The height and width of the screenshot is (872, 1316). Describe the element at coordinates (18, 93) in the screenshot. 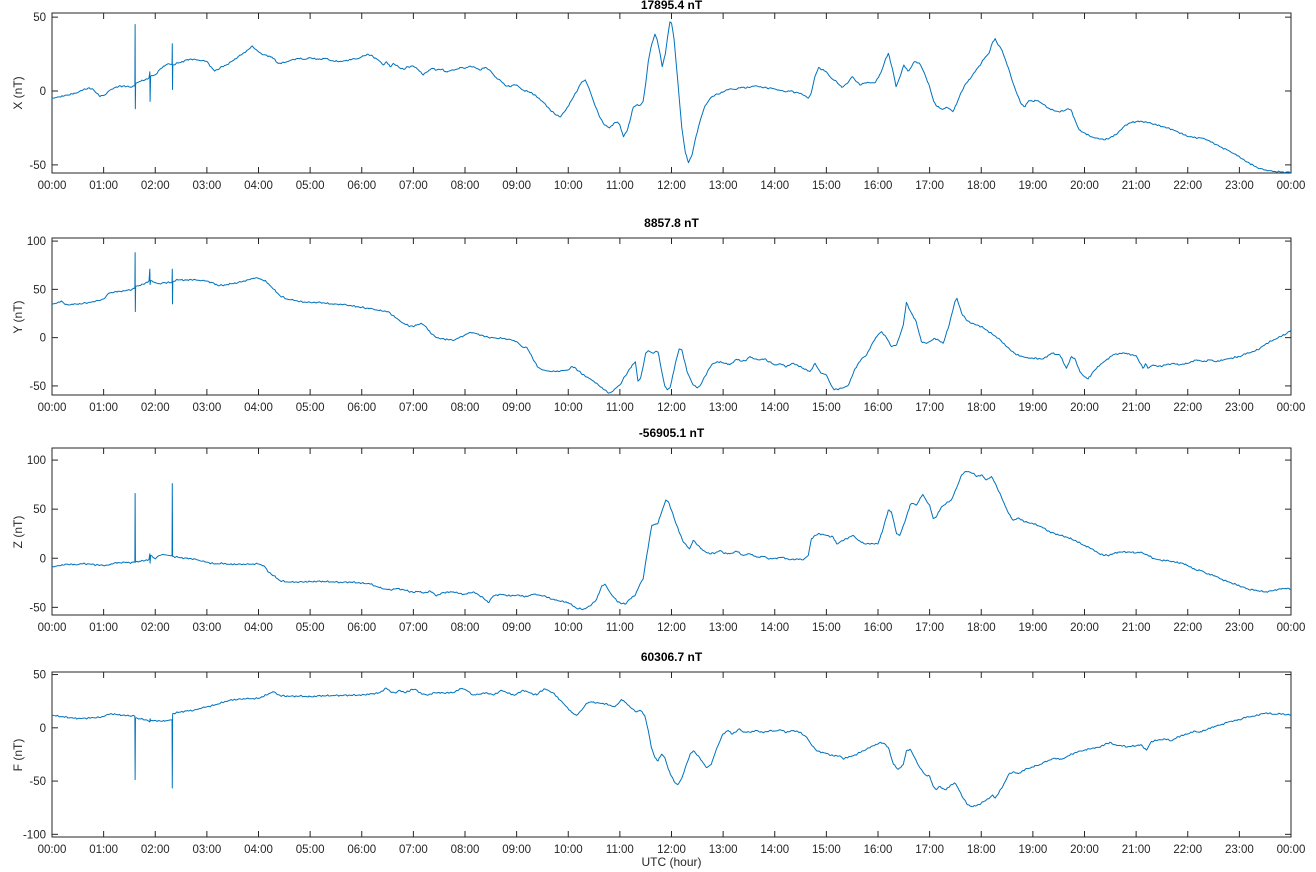

I see `panel-x-ylabel: X (nT)` at that location.